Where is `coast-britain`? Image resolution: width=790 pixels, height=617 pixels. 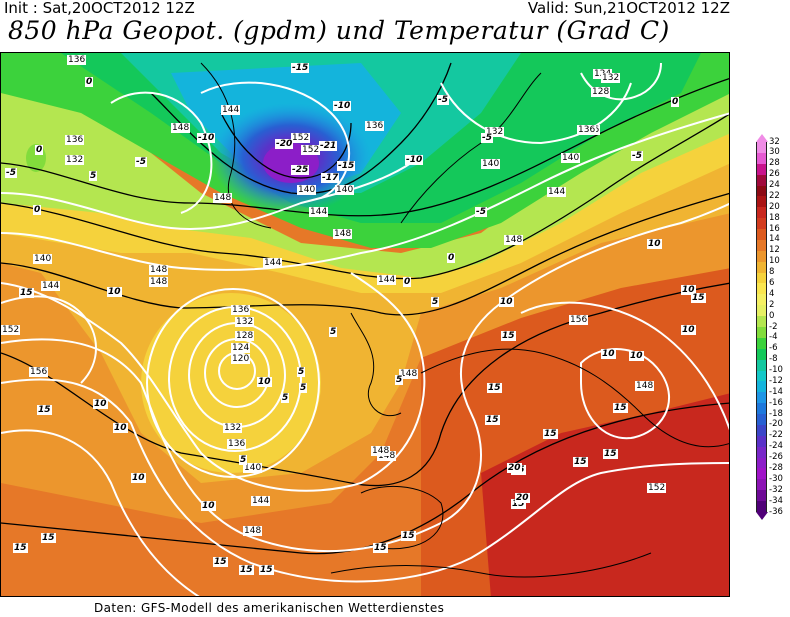
coast-britain is located at coordinates (376, 364).